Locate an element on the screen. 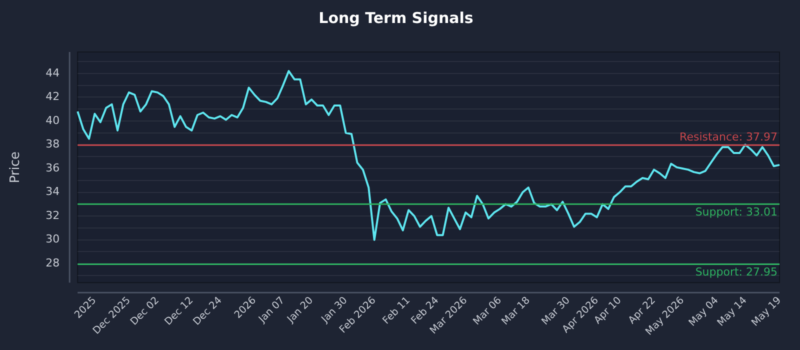  x-tick-label: Dec 24 is located at coordinates (208, 311).